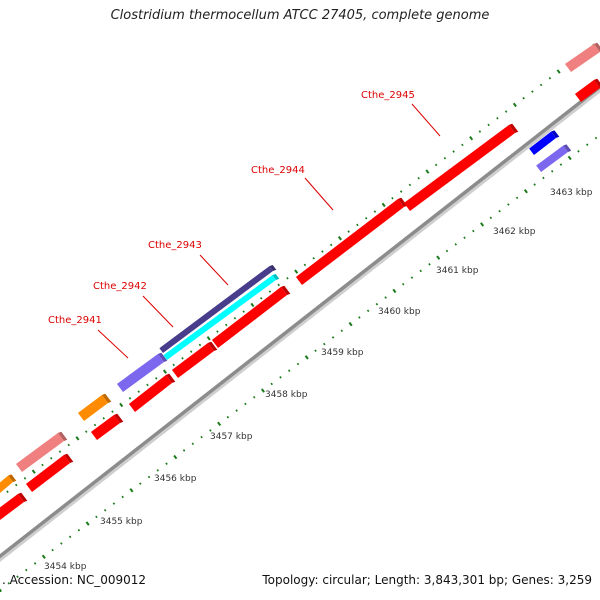 Image resolution: width=600 pixels, height=600 pixels. I want to click on cds-bar-7-end, so click(514, 128).